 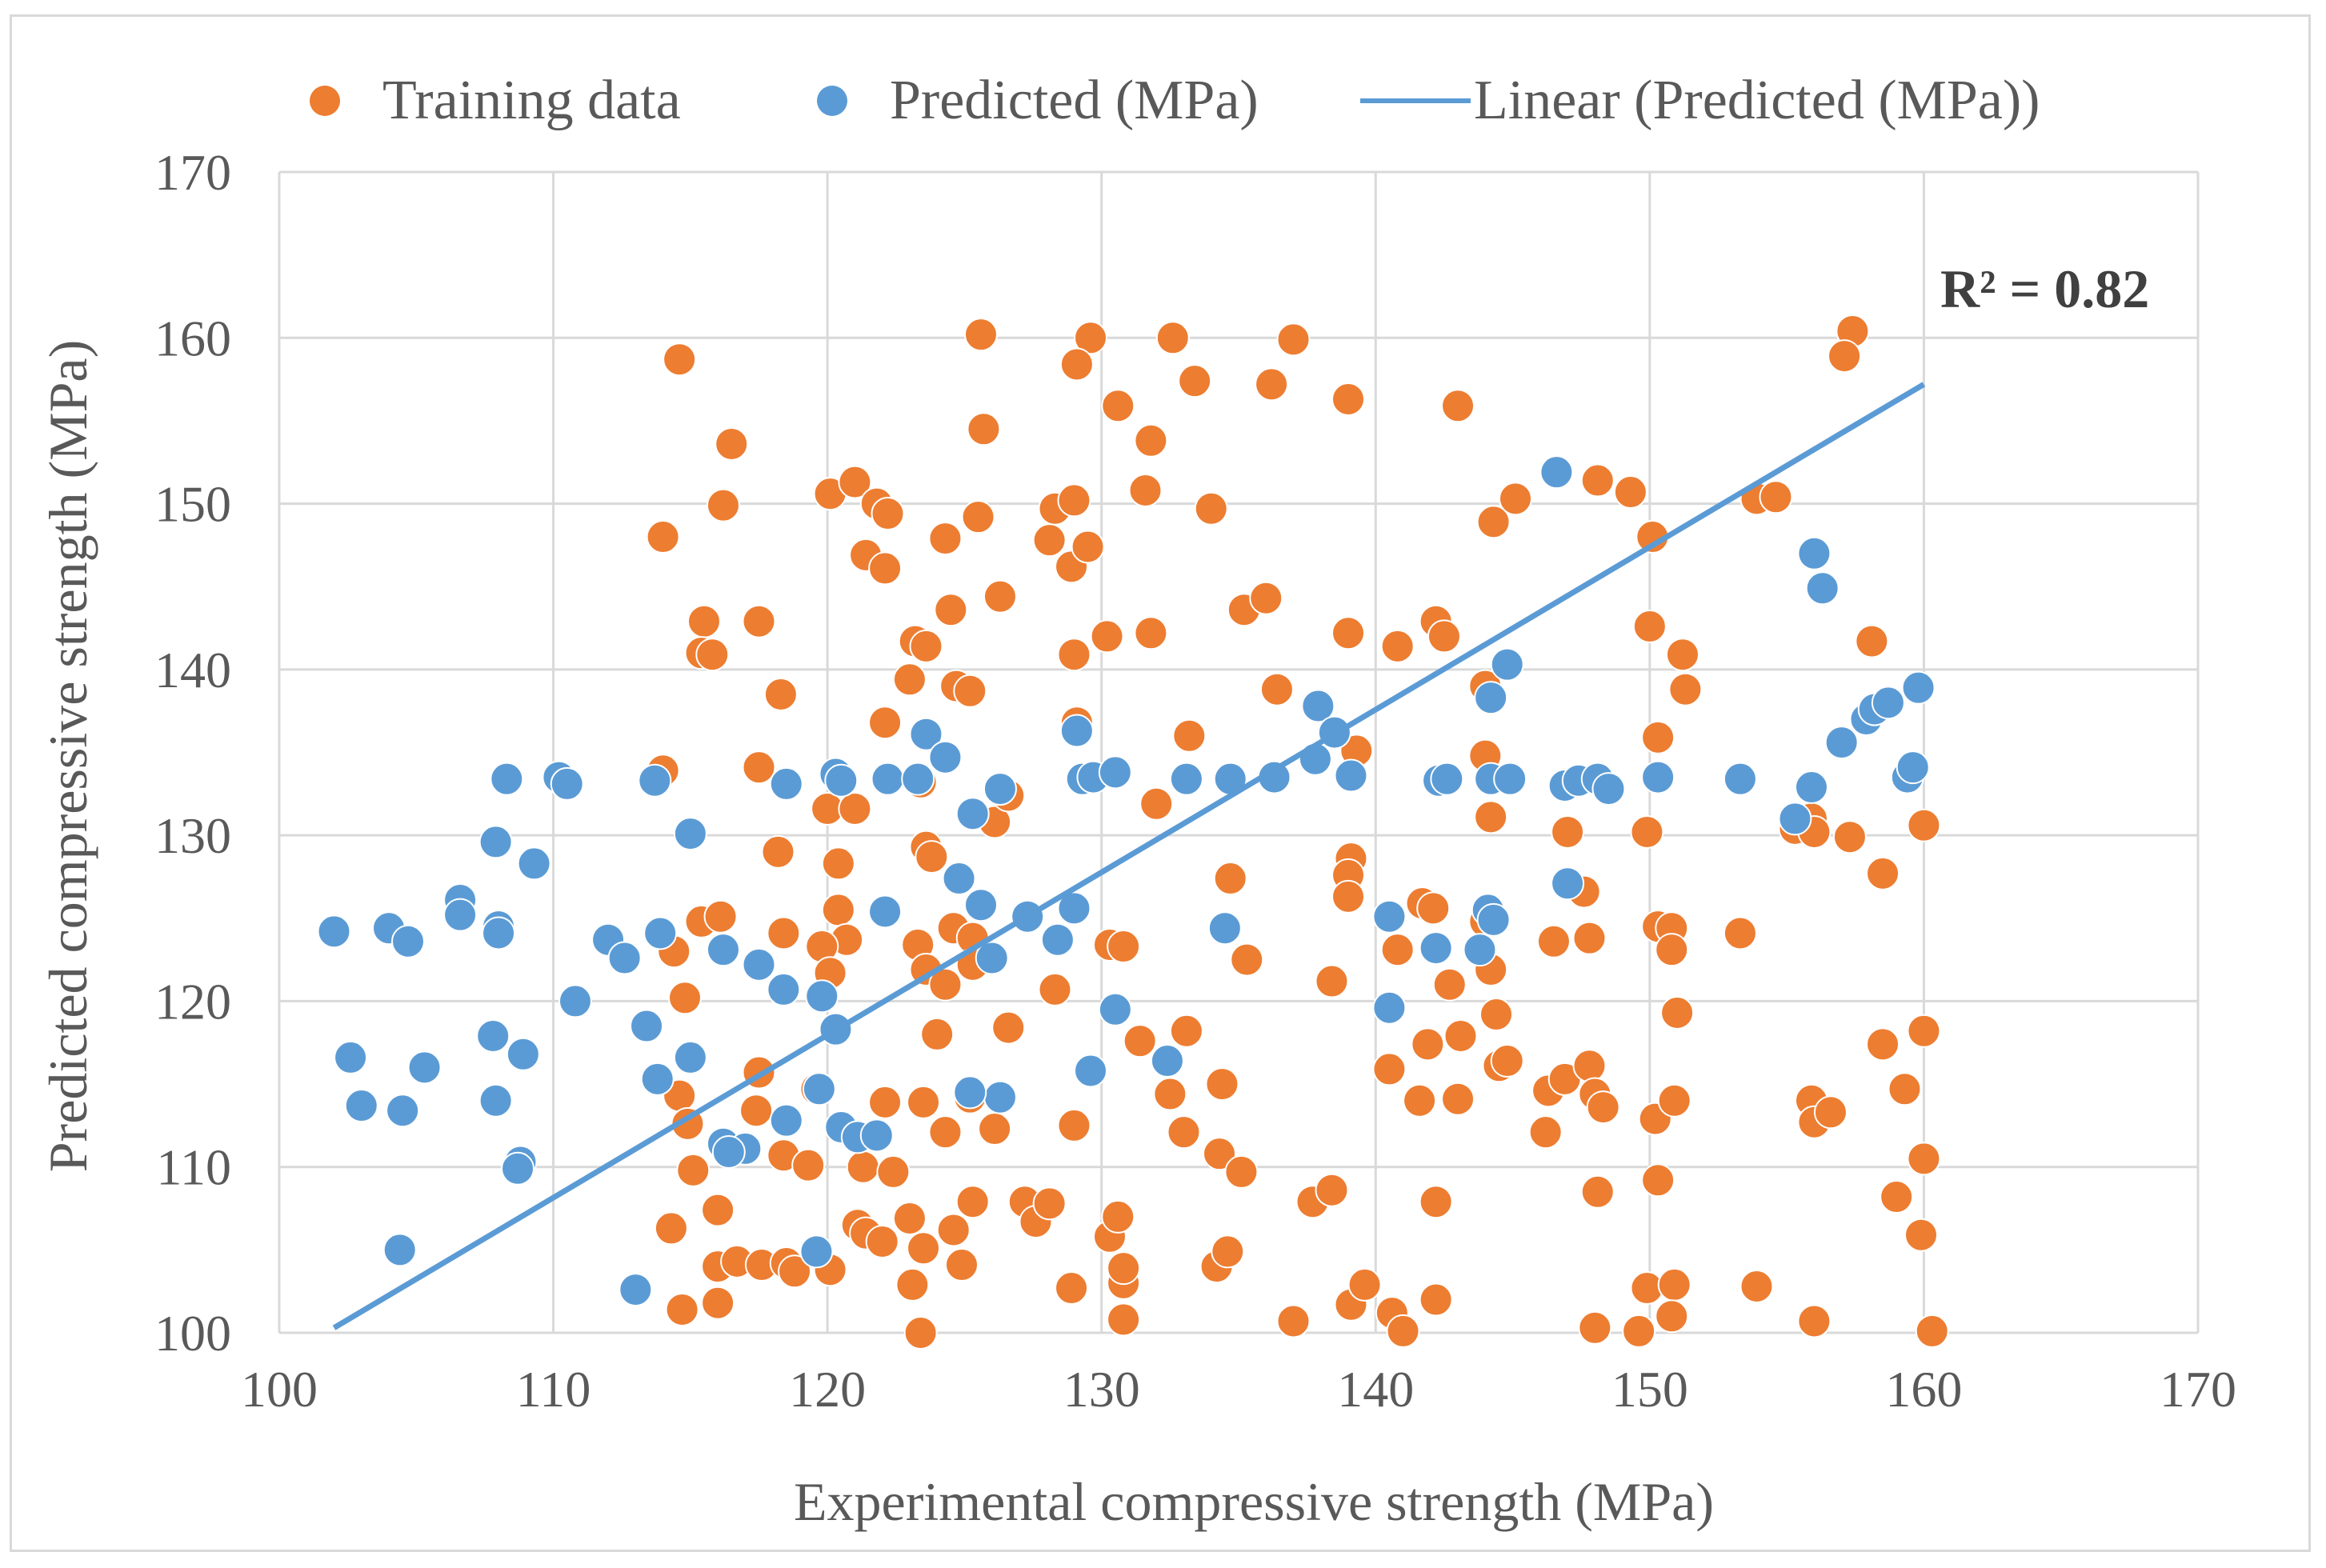 I want to click on y-tick-label: 110, so click(x=193, y=1167).